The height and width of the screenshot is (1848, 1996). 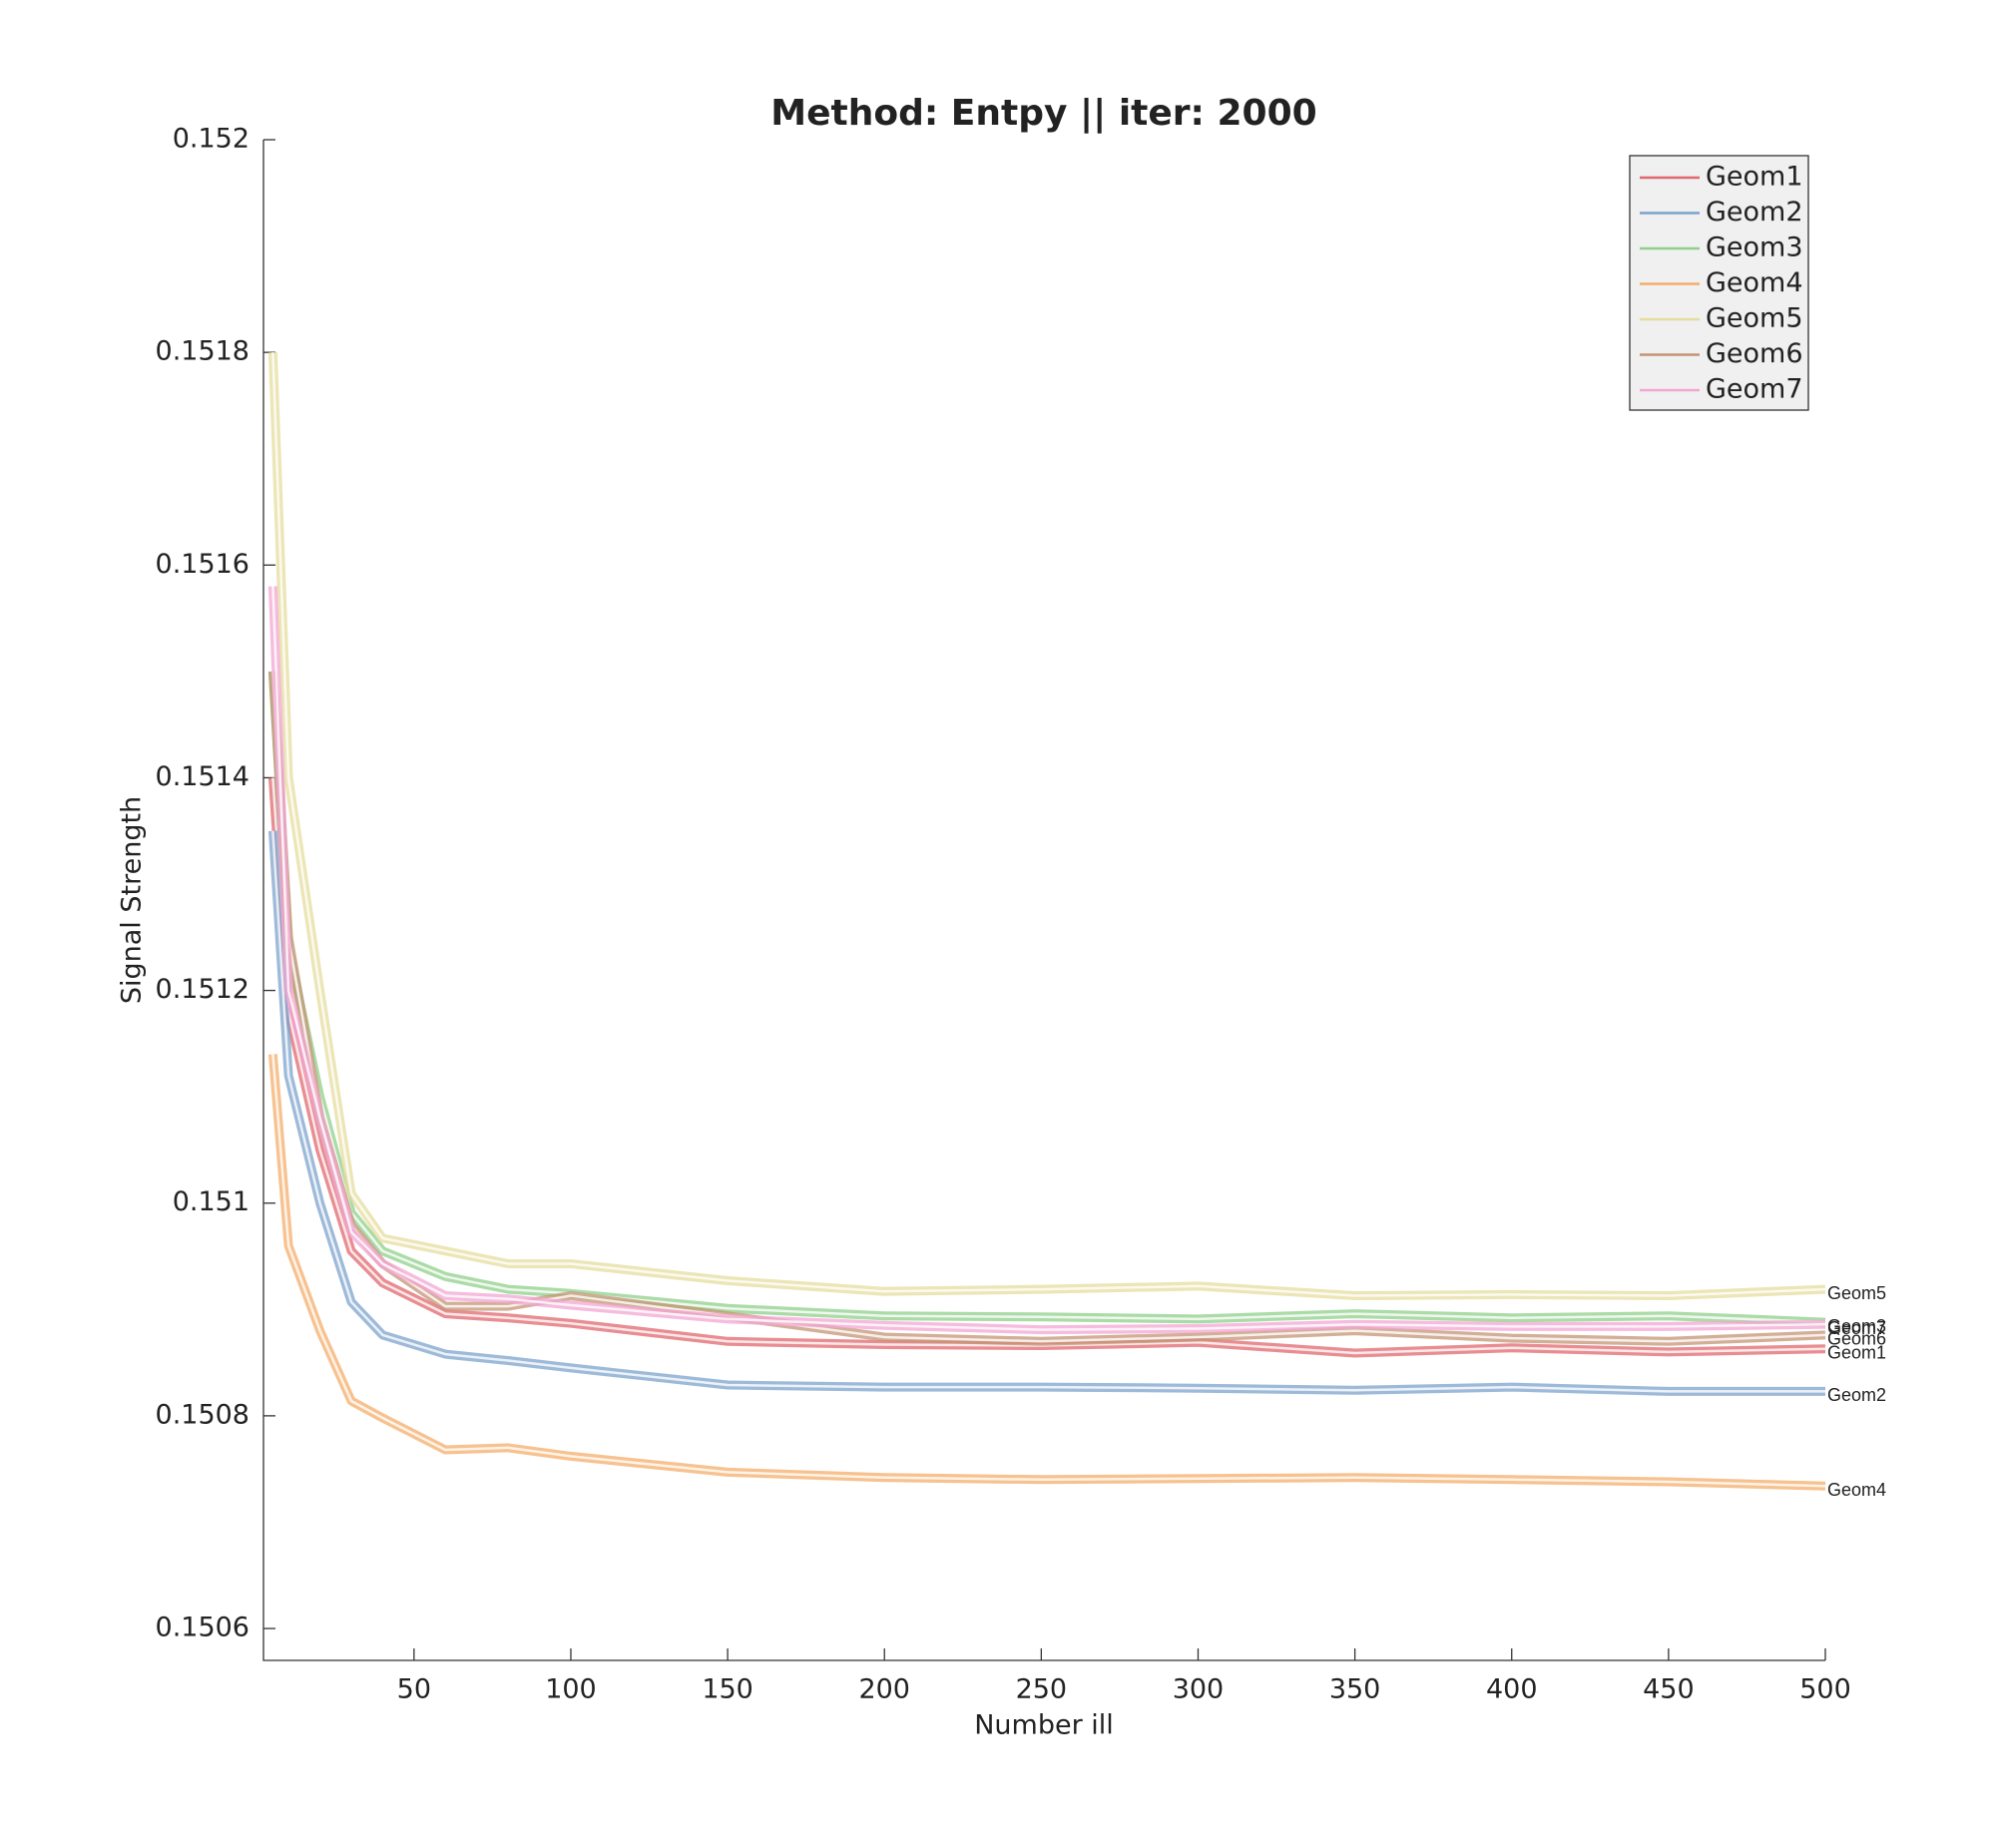 I want to click on y-tick-label: 0.1508, so click(x=203, y=1414).